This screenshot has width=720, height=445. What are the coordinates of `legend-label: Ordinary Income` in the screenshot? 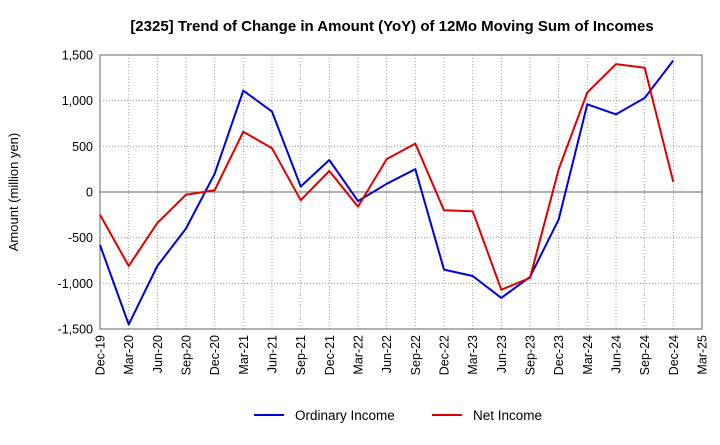 It's located at (345, 415).